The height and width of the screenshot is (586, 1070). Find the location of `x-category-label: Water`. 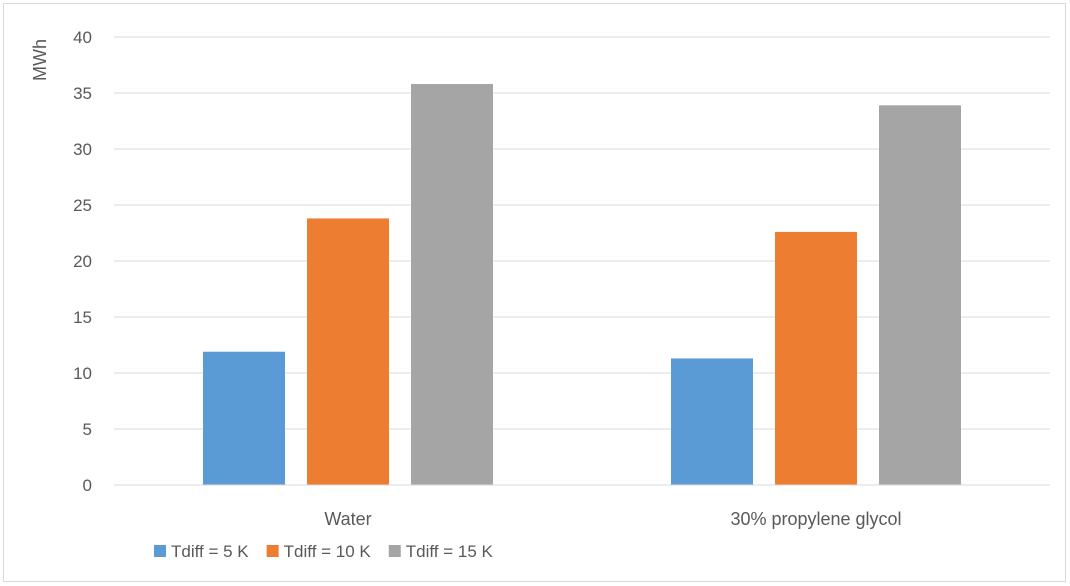

x-category-label: Water is located at coordinates (347, 519).